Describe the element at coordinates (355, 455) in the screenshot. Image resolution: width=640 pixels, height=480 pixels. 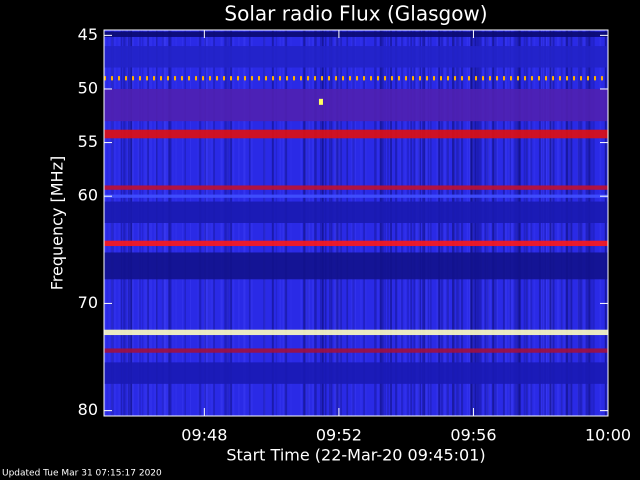
I see `x-axis-label: Start Time (22-Mar-20 09:45:01)` at that location.